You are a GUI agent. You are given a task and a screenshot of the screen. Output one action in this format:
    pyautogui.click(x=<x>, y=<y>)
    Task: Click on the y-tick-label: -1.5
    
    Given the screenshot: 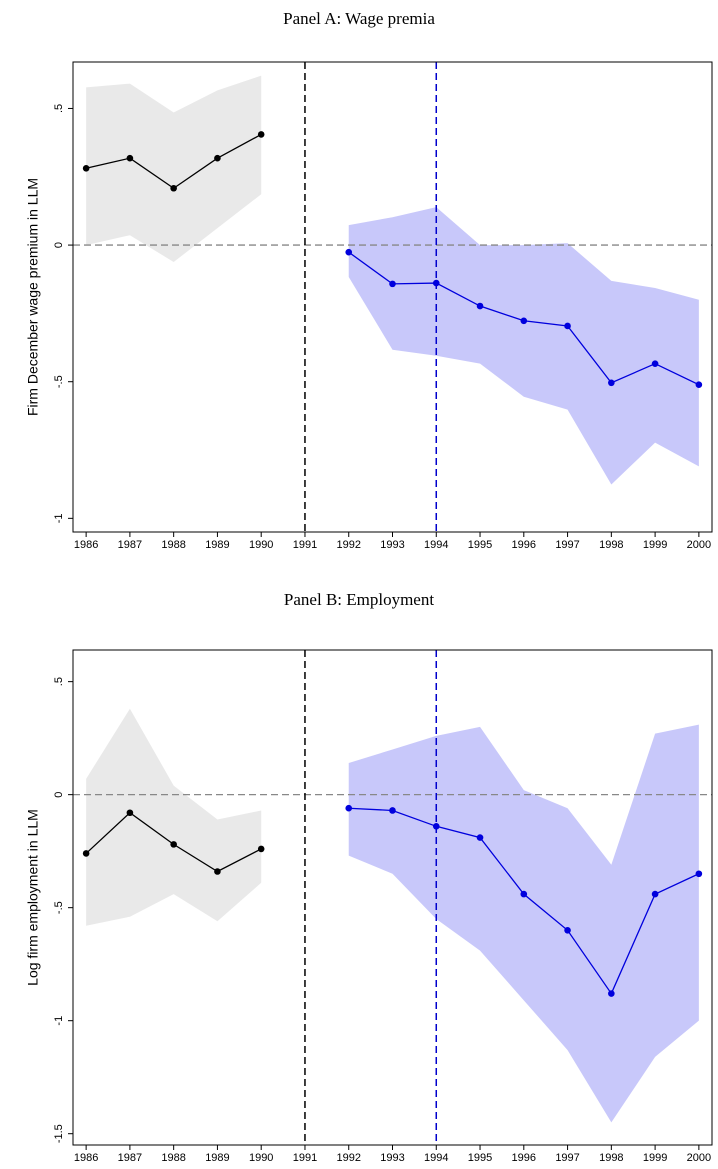 What is the action you would take?
    pyautogui.click(x=59, y=1133)
    